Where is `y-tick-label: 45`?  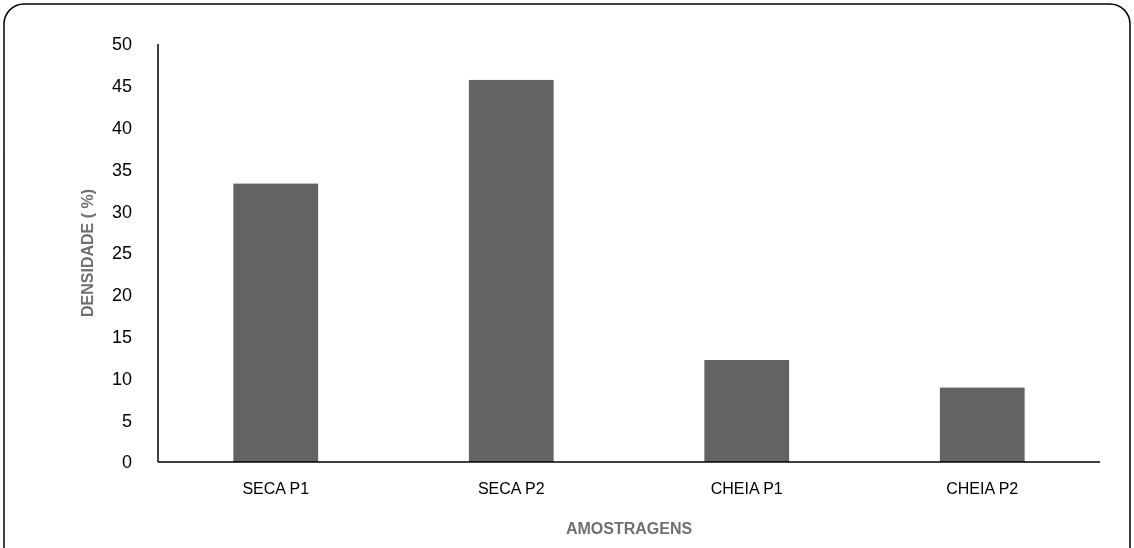
y-tick-label: 45 is located at coordinates (121, 86).